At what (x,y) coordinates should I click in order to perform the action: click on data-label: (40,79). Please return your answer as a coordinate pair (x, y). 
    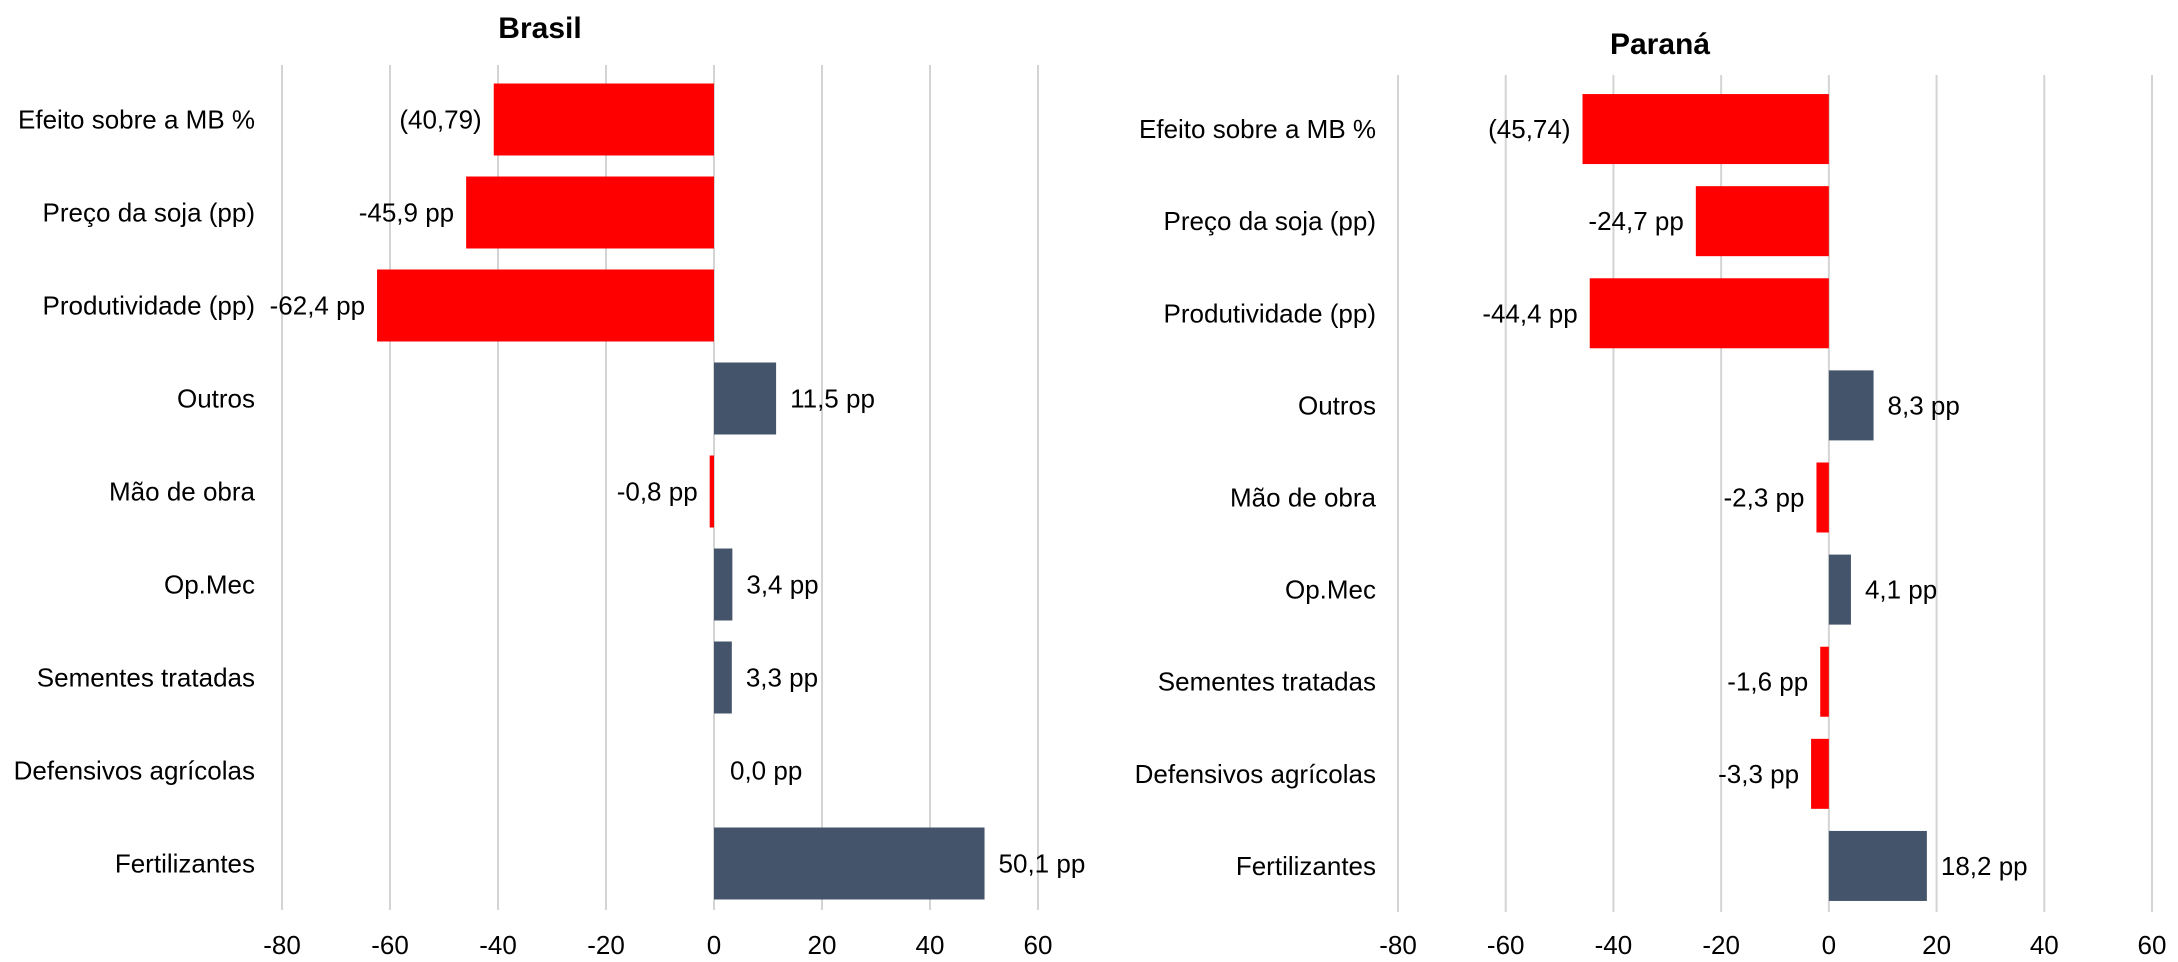
    Looking at the image, I should click on (440, 120).